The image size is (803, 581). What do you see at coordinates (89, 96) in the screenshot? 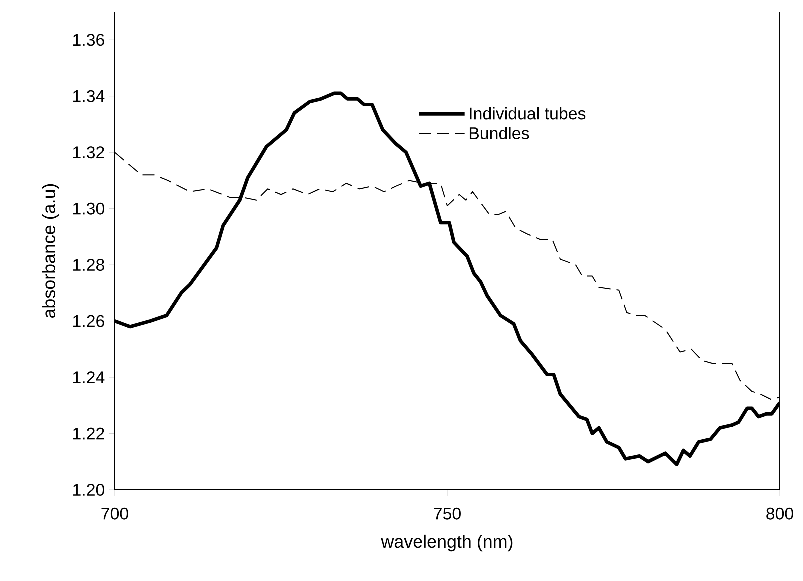
I see `y-tick-label: 1.34` at bounding box center [89, 96].